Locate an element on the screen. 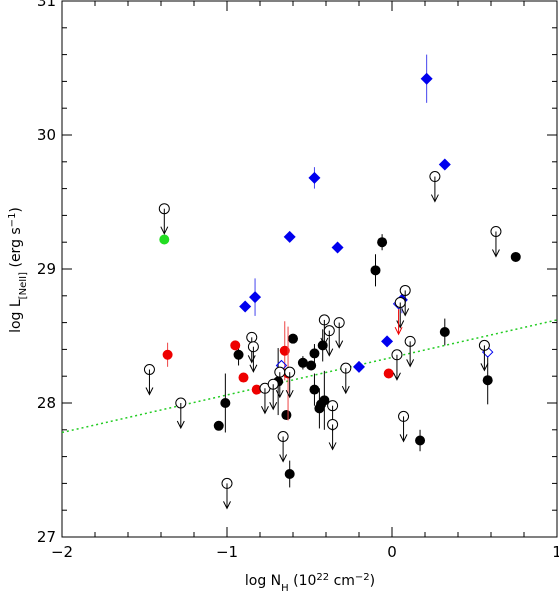  x-axis-label-close: ) is located at coordinates (372, 581).